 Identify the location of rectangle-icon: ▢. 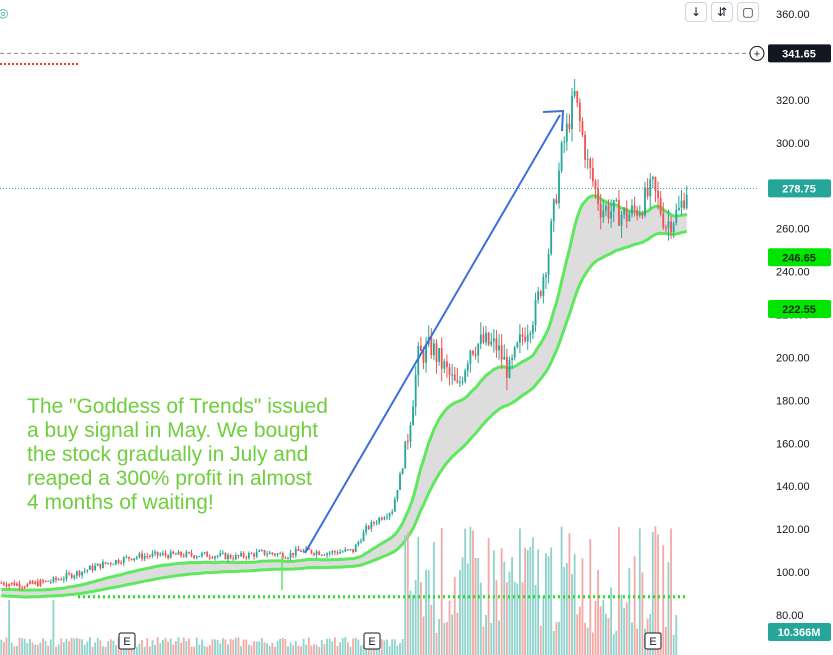
(748, 12).